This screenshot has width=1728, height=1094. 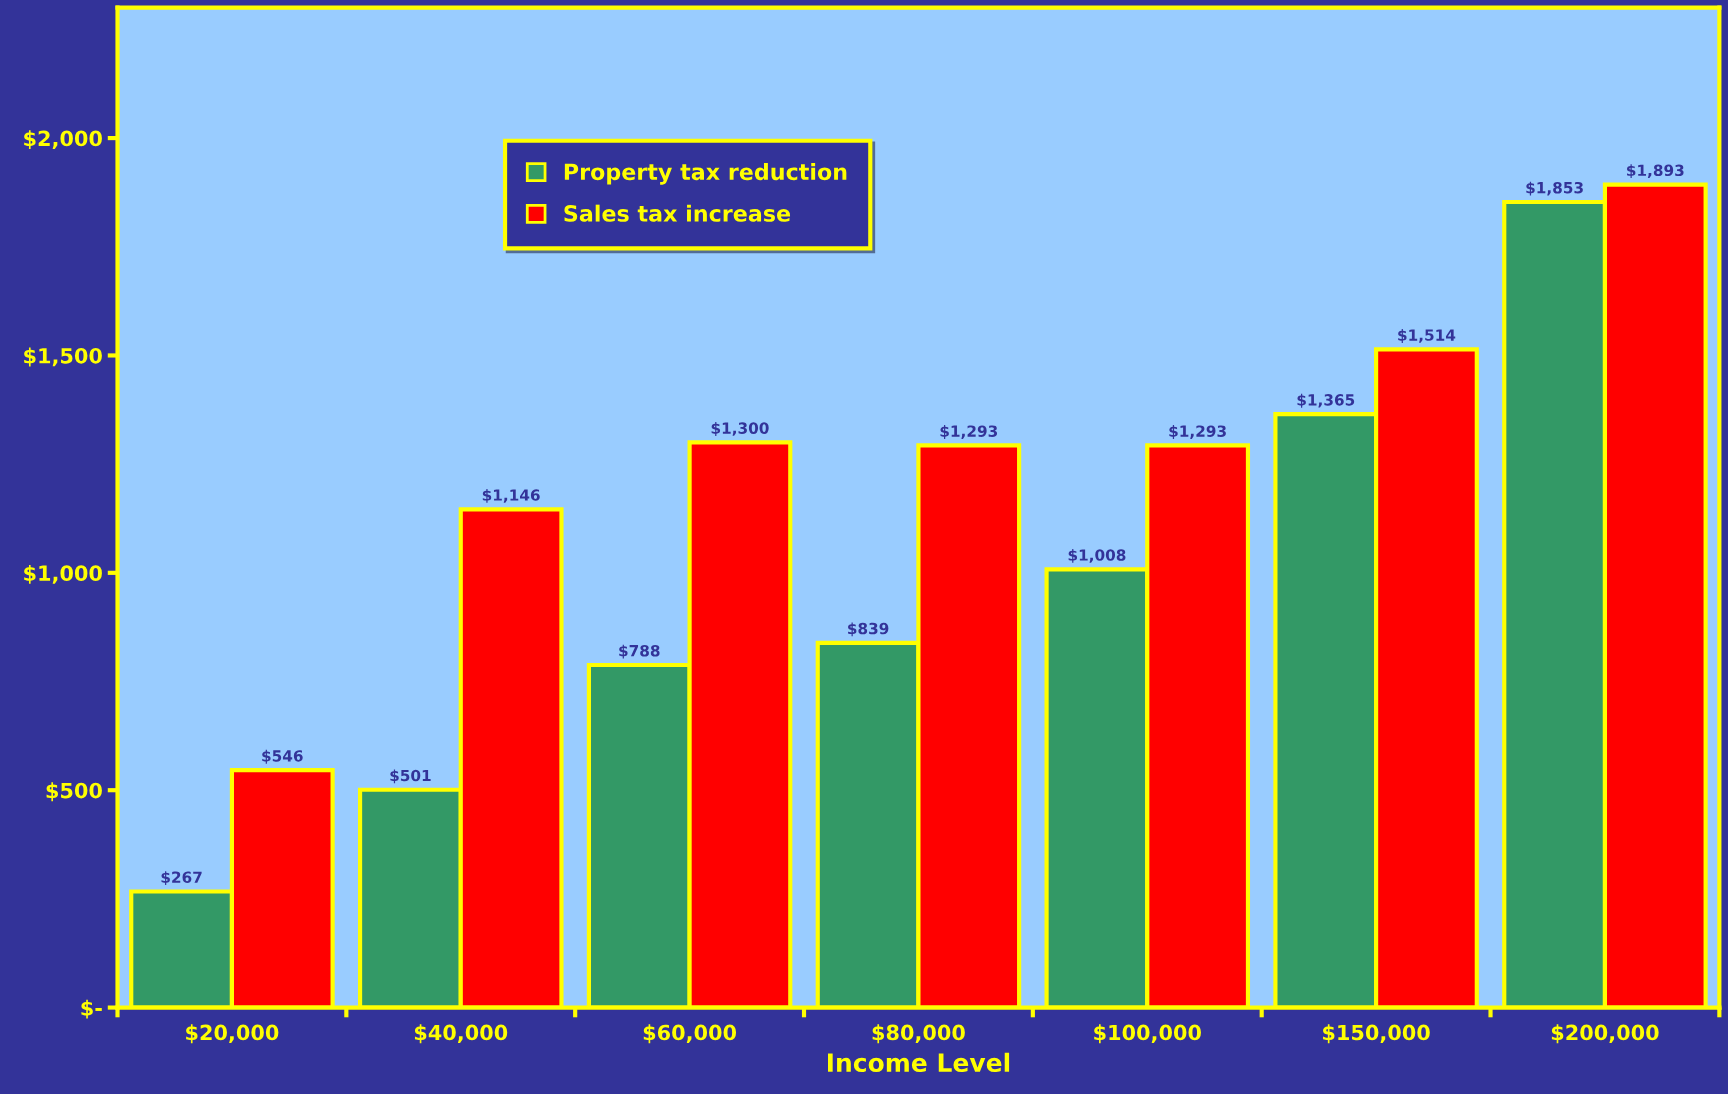 What do you see at coordinates (639, 651) in the screenshot?
I see `text: $788` at bounding box center [639, 651].